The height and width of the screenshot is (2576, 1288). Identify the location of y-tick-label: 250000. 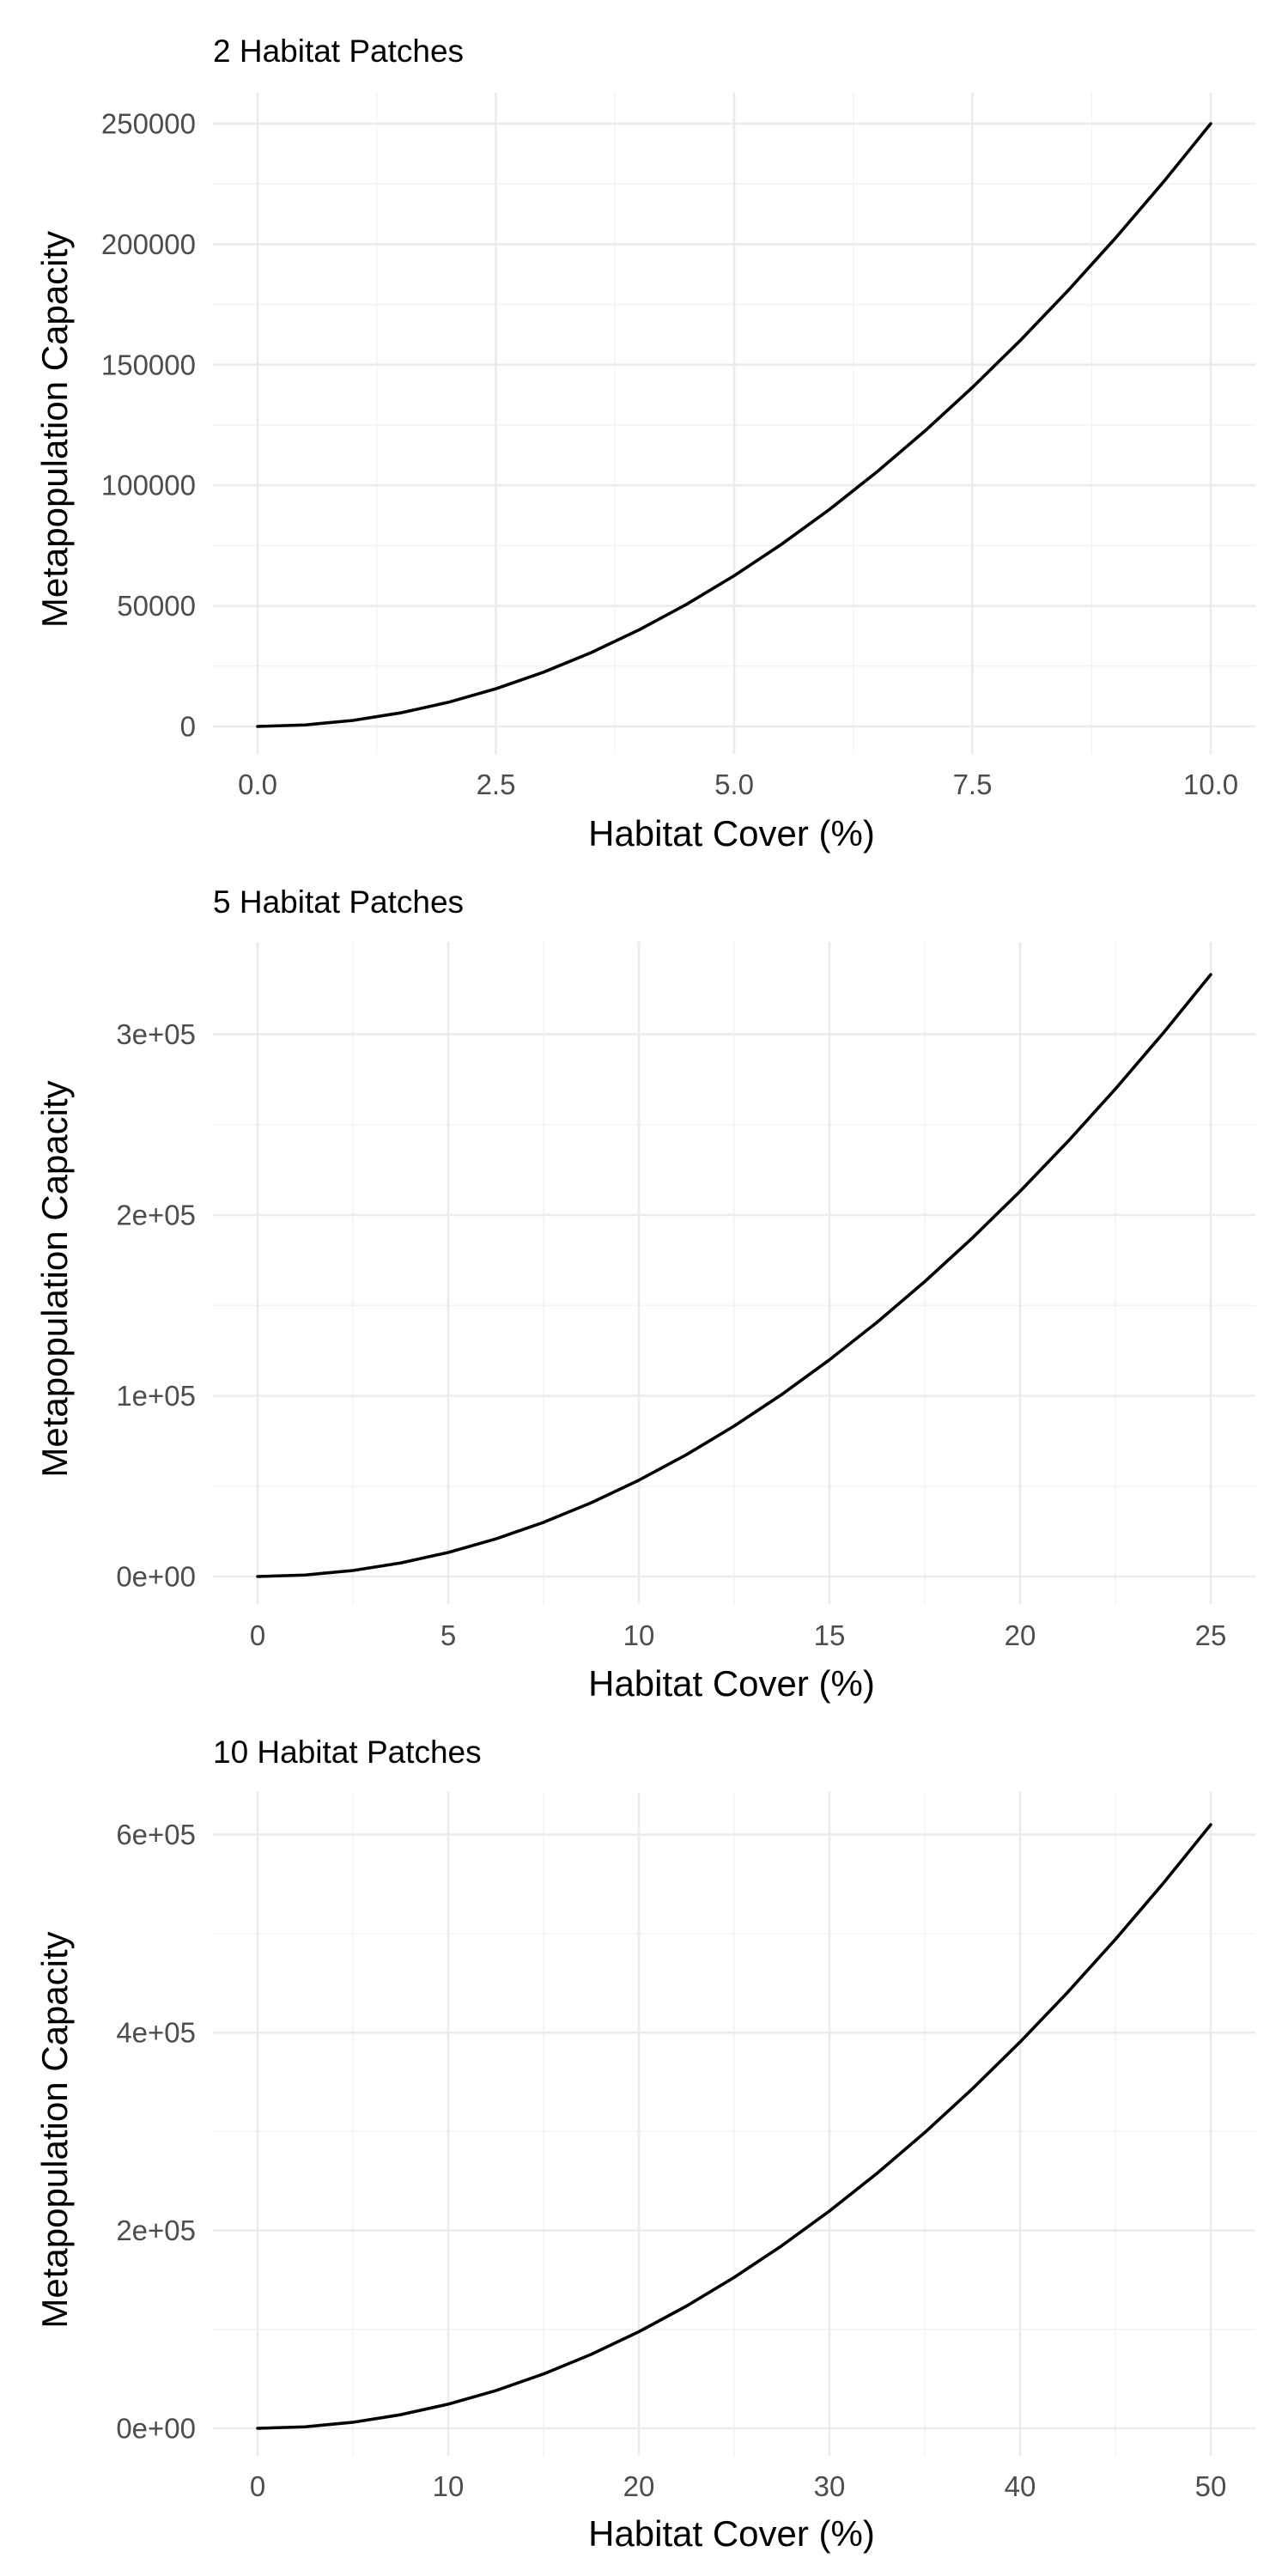
(148, 124).